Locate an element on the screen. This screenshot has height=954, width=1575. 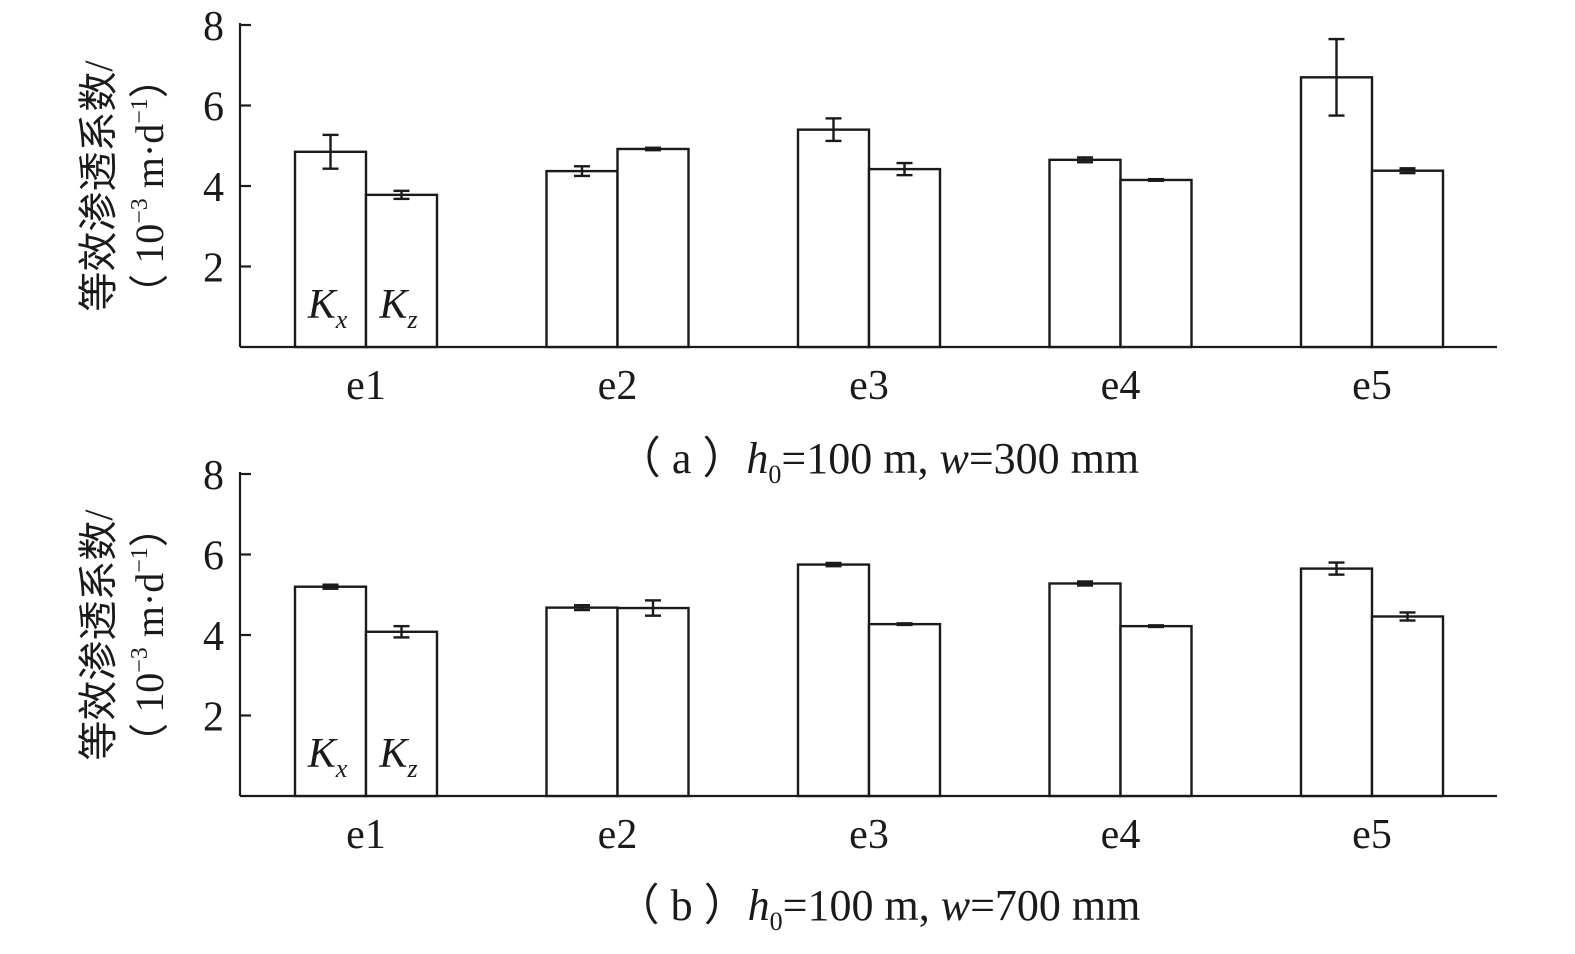
caption-w-value: =700 mm is located at coordinates (1055, 905).